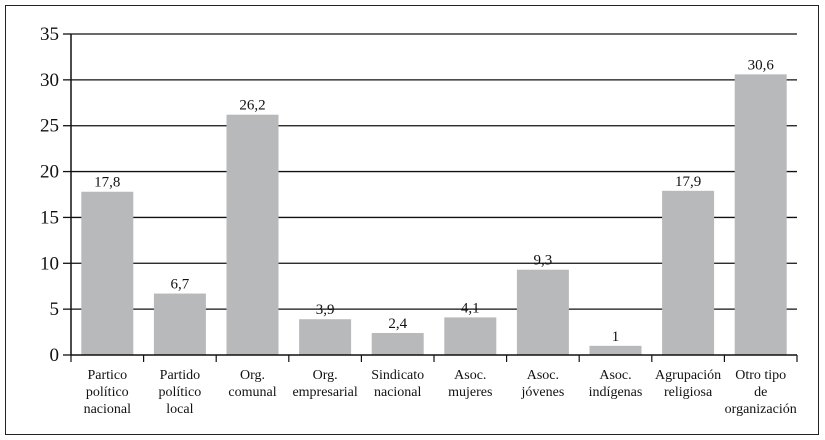  What do you see at coordinates (179, 409) in the screenshot?
I see `x-category-line: local` at bounding box center [179, 409].